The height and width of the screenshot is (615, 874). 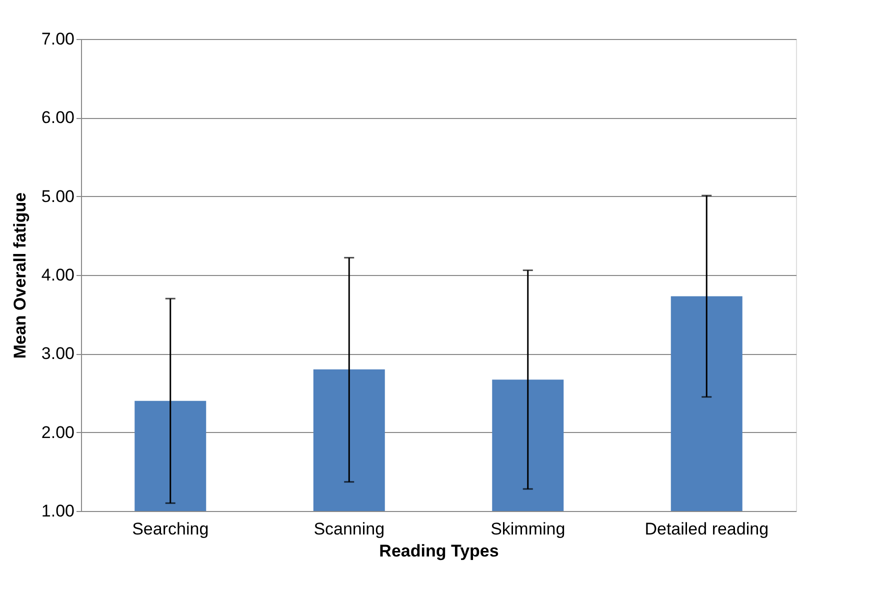 I want to click on y-tick-label: 4.00, so click(x=57, y=275).